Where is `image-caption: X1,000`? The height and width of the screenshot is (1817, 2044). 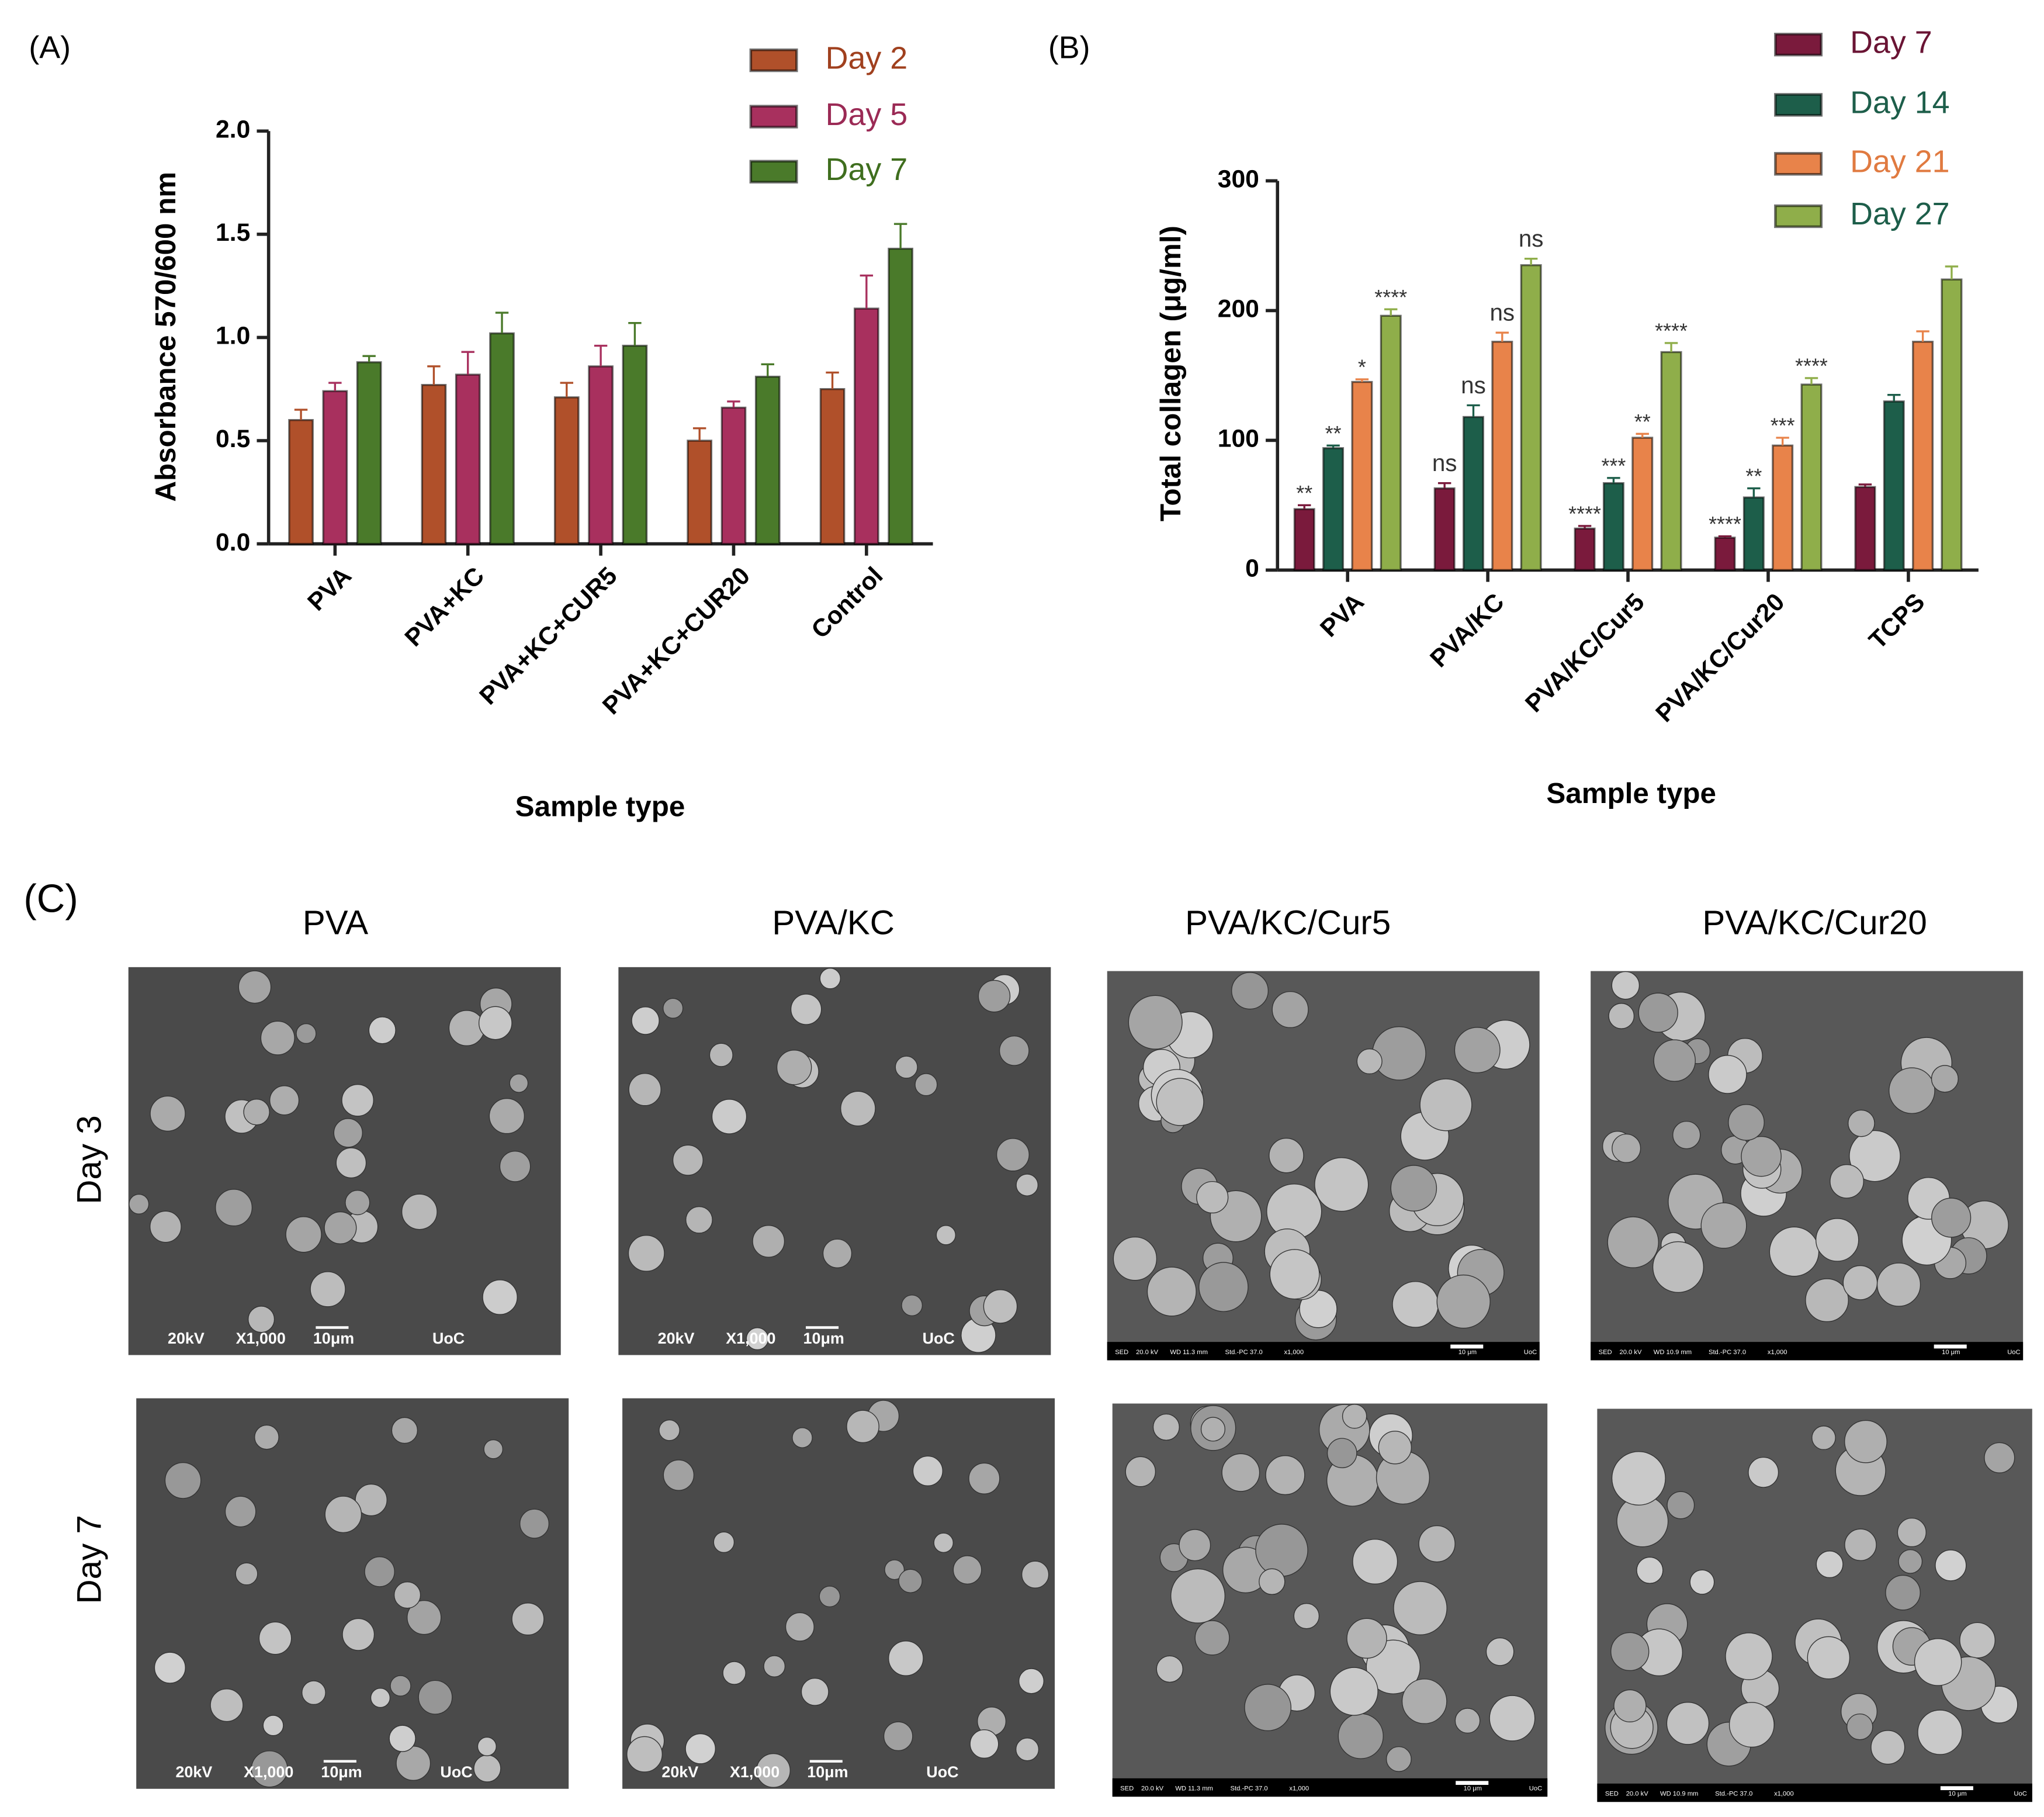
image-caption: X1,000 is located at coordinates (261, 1339).